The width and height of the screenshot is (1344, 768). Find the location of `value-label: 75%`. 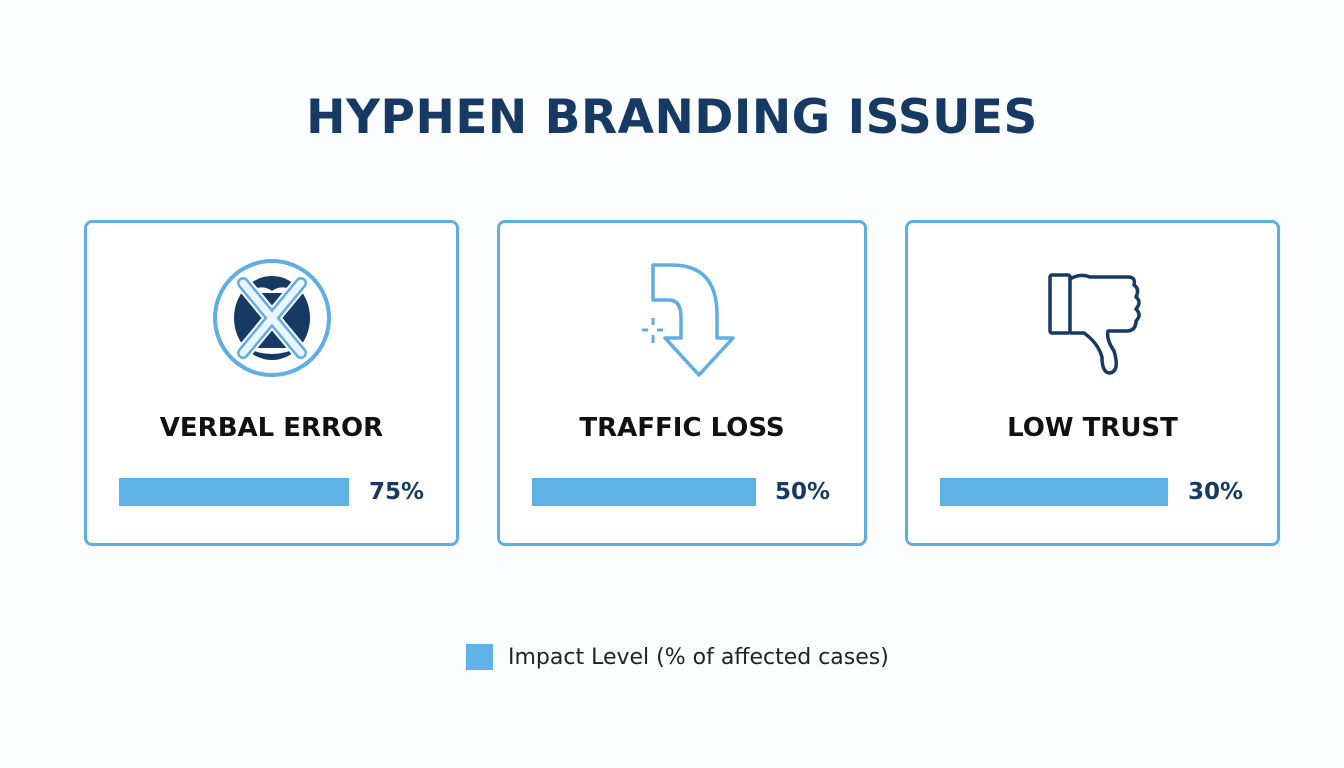

value-label: 75% is located at coordinates (397, 492).